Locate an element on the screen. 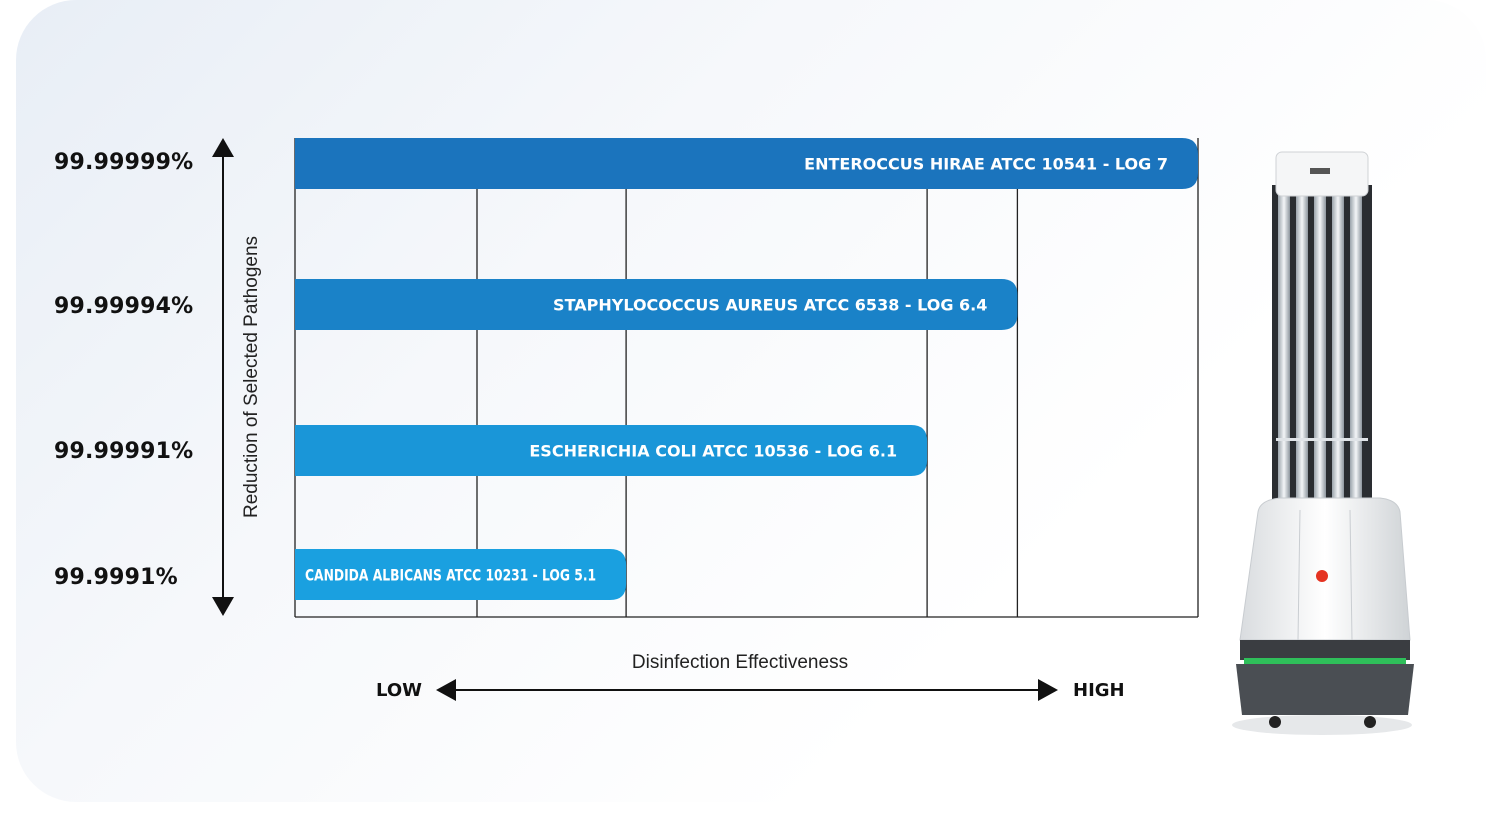 Image resolution: width=1500 pixels, height=817 pixels. reduction-label-4: 99.9991% is located at coordinates (116, 577).